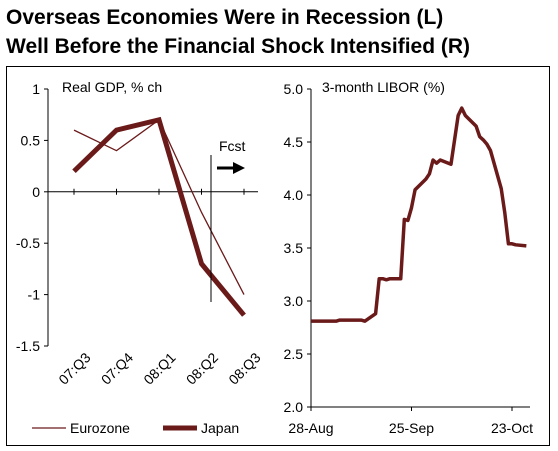 This screenshot has width=558, height=451. I want to click on gdp-x-tick-label: 08:Q2, so click(202, 368).